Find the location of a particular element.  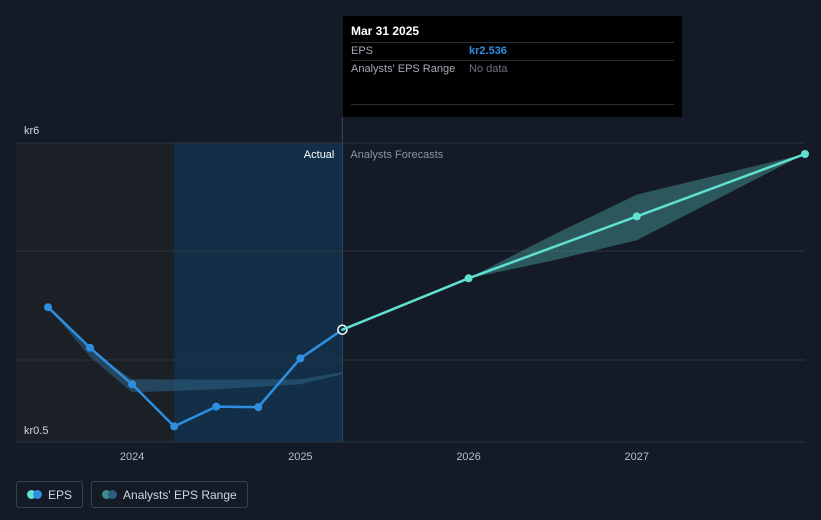

tooltip-row-eps: EPS kr2.536 is located at coordinates (512, 51).